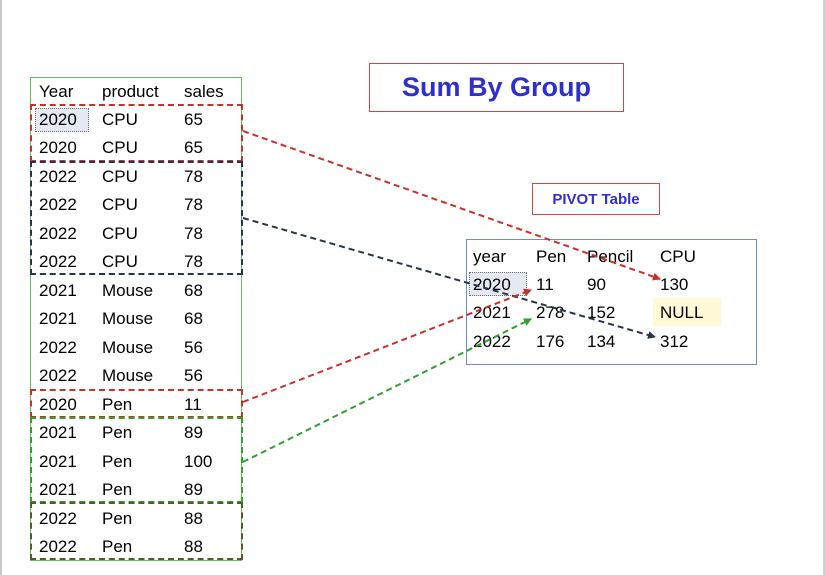  What do you see at coordinates (136, 405) in the screenshot?
I see `table-row: 2020 Pen 11` at bounding box center [136, 405].